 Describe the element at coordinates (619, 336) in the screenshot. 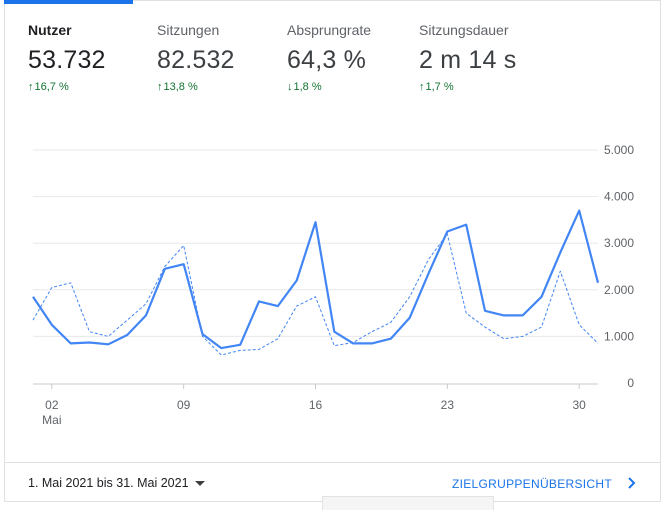

I see `y-tick-label: 1.000` at that location.